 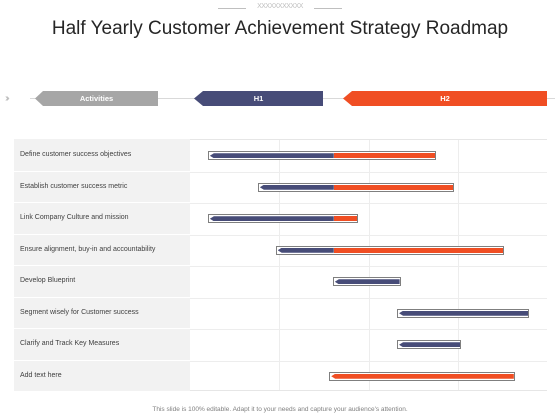 I want to click on chevrons-icon: ›››››, so click(x=7, y=98).